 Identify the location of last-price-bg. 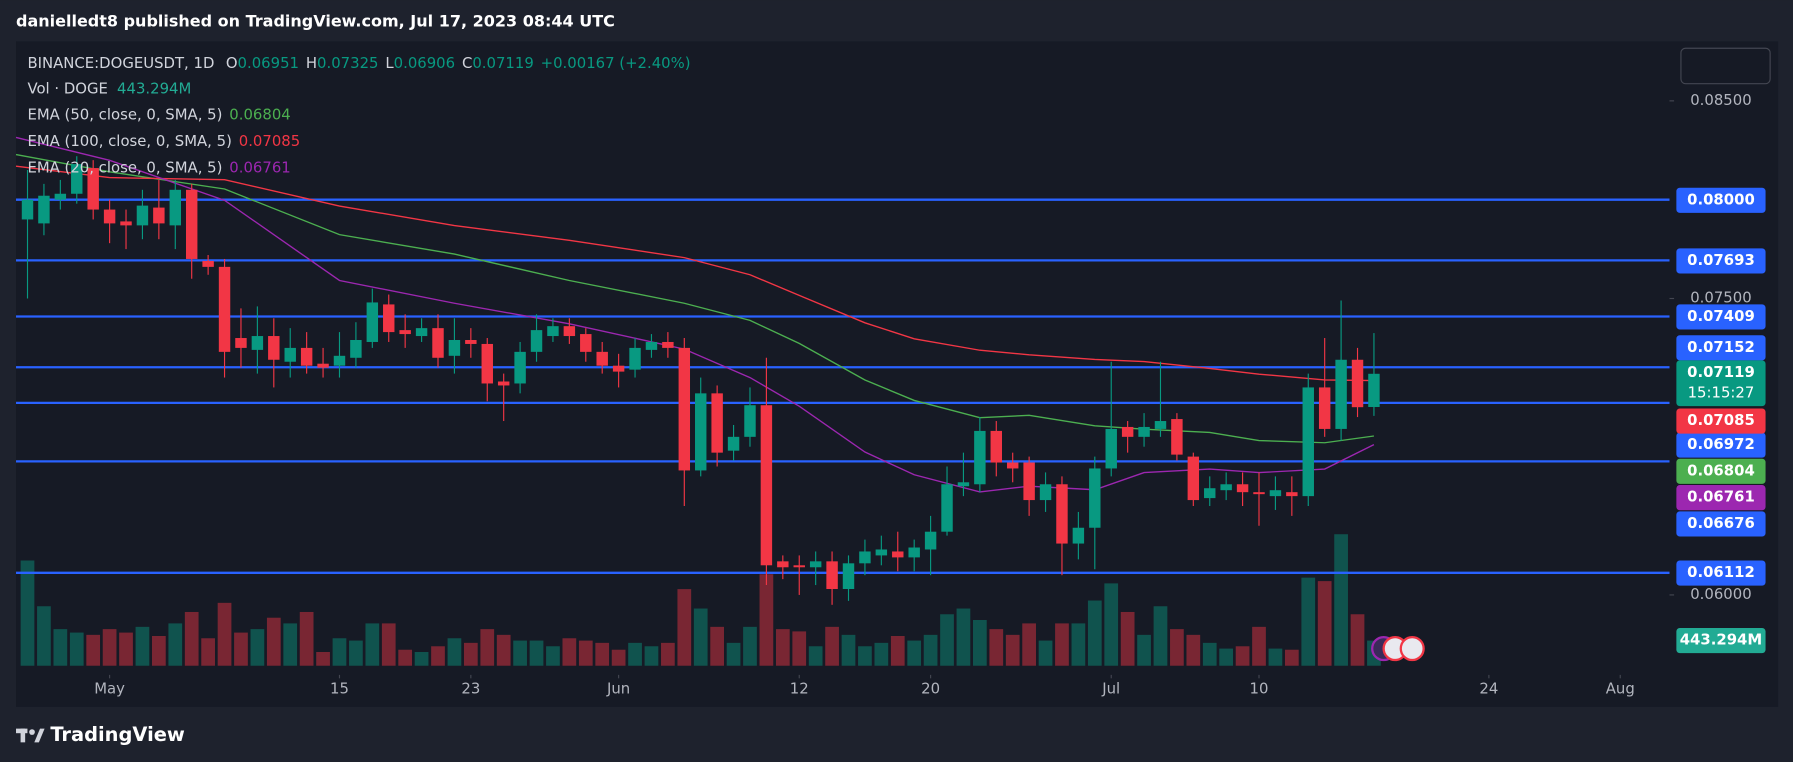
(1721, 383).